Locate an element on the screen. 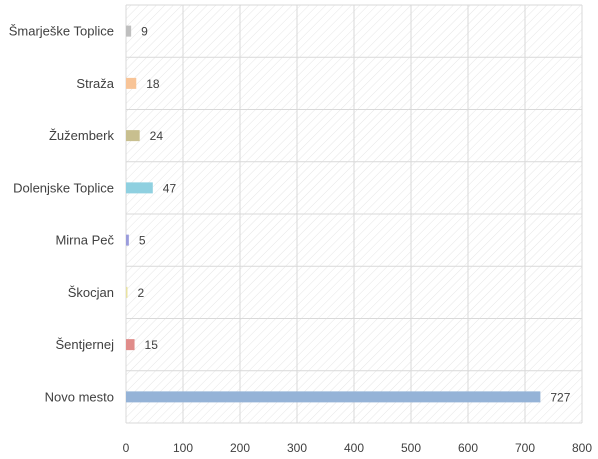 Image resolution: width=598 pixels, height=459 pixels. x-tick-label: 400 is located at coordinates (354, 448).